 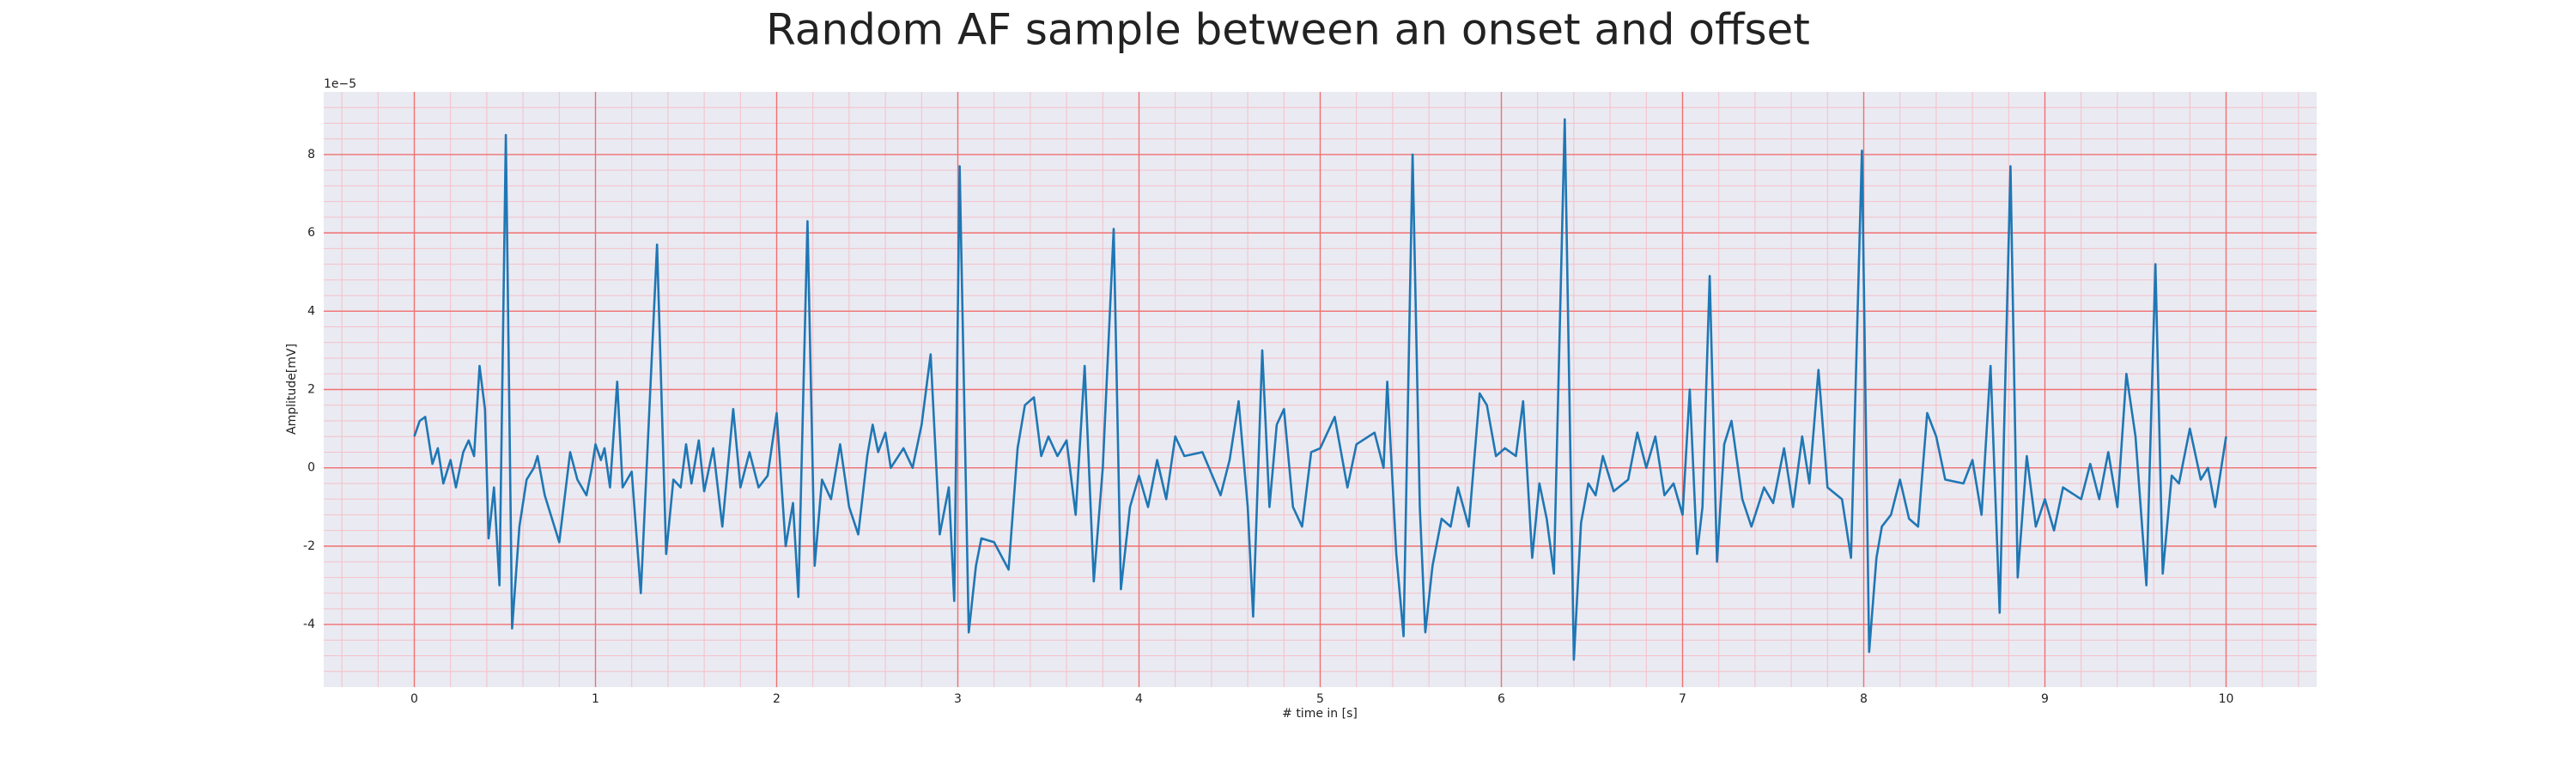 I want to click on x-tick-label: 10, so click(x=2226, y=699).